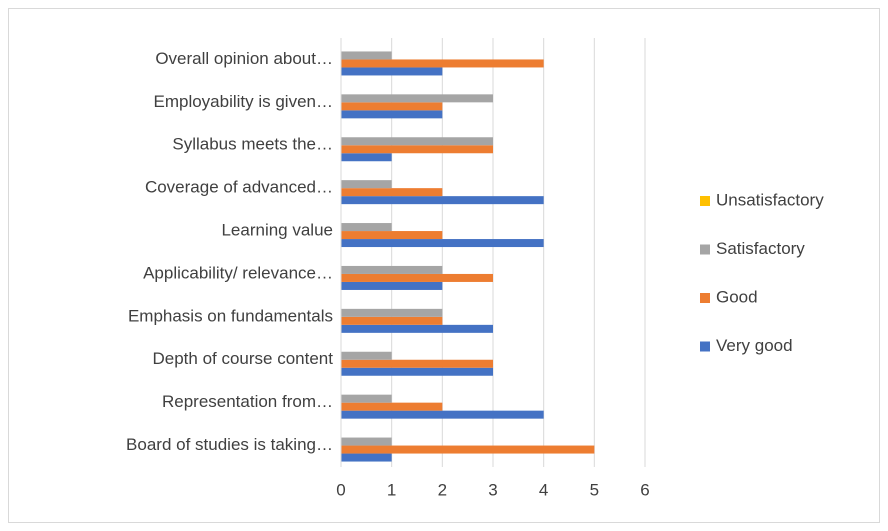 This screenshot has height=531, width=888. Describe the element at coordinates (340, 489) in the screenshot. I see `x-tick-label: 0` at that location.